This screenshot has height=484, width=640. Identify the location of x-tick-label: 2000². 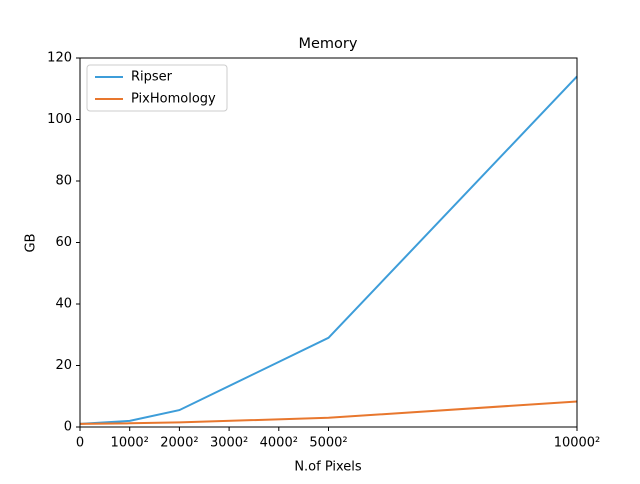
(179, 443).